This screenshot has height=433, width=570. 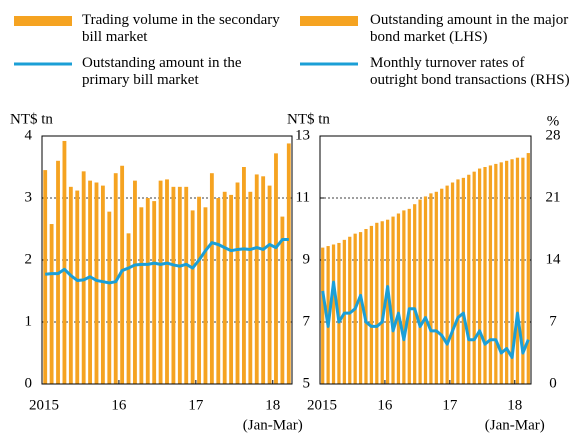 What do you see at coordinates (307, 259) in the screenshot?
I see `y-tick-label: 9` at bounding box center [307, 259].